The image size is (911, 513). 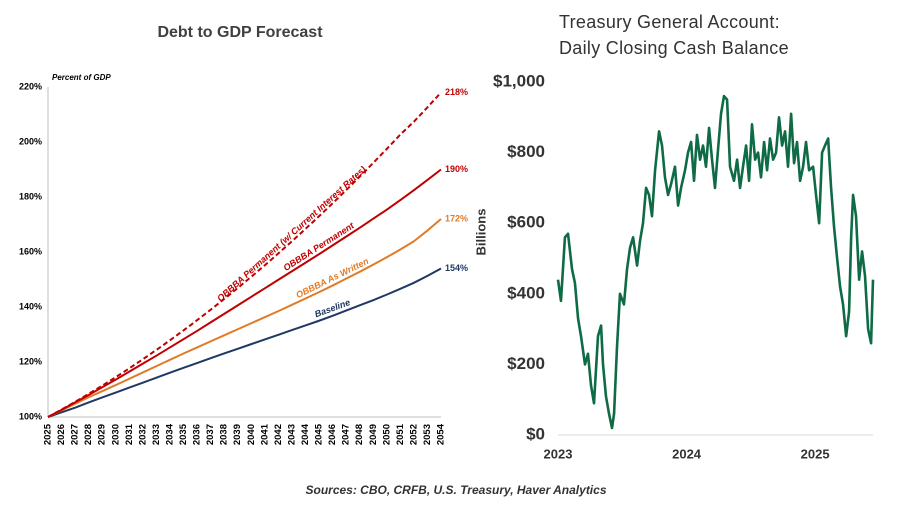 What do you see at coordinates (456, 218) in the screenshot?
I see `data-label: 172%` at bounding box center [456, 218].